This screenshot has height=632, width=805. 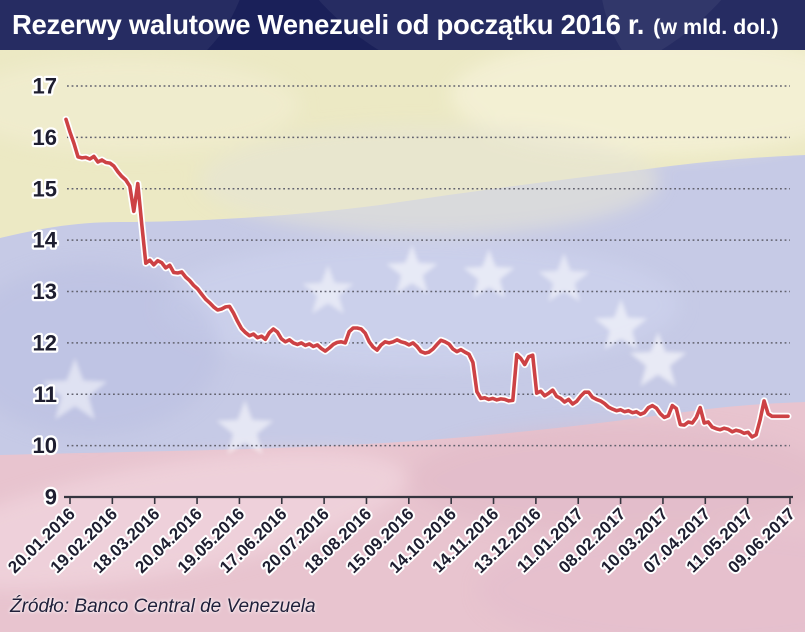 I want to click on page-title-unit: (w mld. dol.), so click(x=716, y=27).